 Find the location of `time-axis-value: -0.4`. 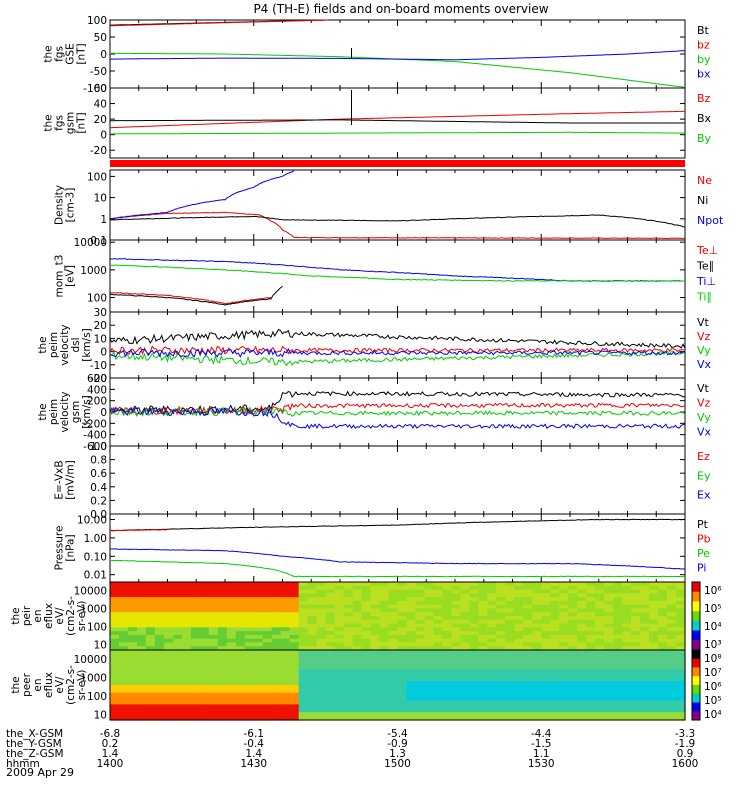

time-axis-value: -0.4 is located at coordinates (254, 744).